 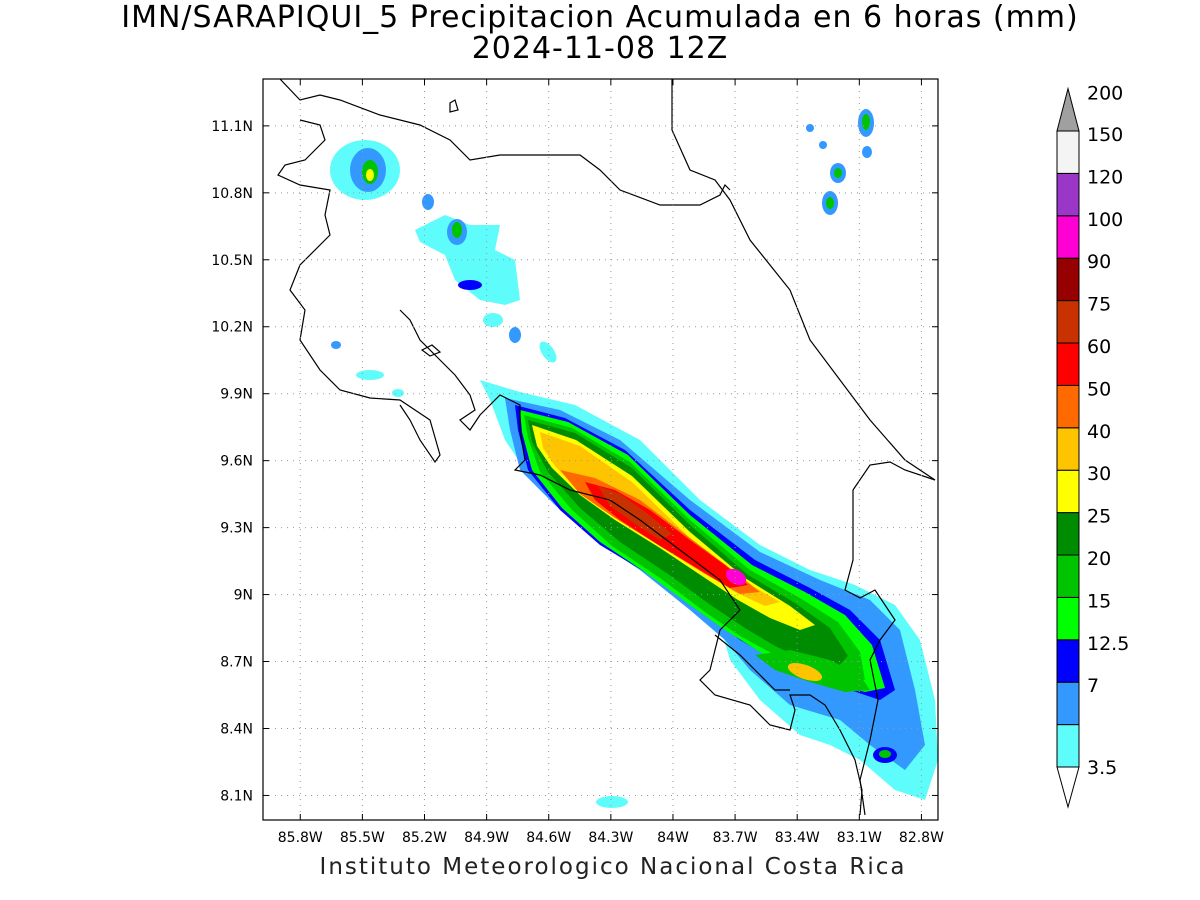 I want to click on rain-ne-cell-1-core, so click(x=866, y=122).